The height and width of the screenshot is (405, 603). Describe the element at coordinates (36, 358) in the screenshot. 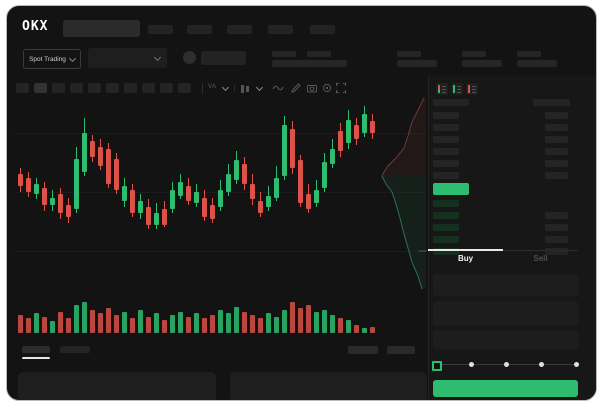

I see `active-tab-underline` at that location.